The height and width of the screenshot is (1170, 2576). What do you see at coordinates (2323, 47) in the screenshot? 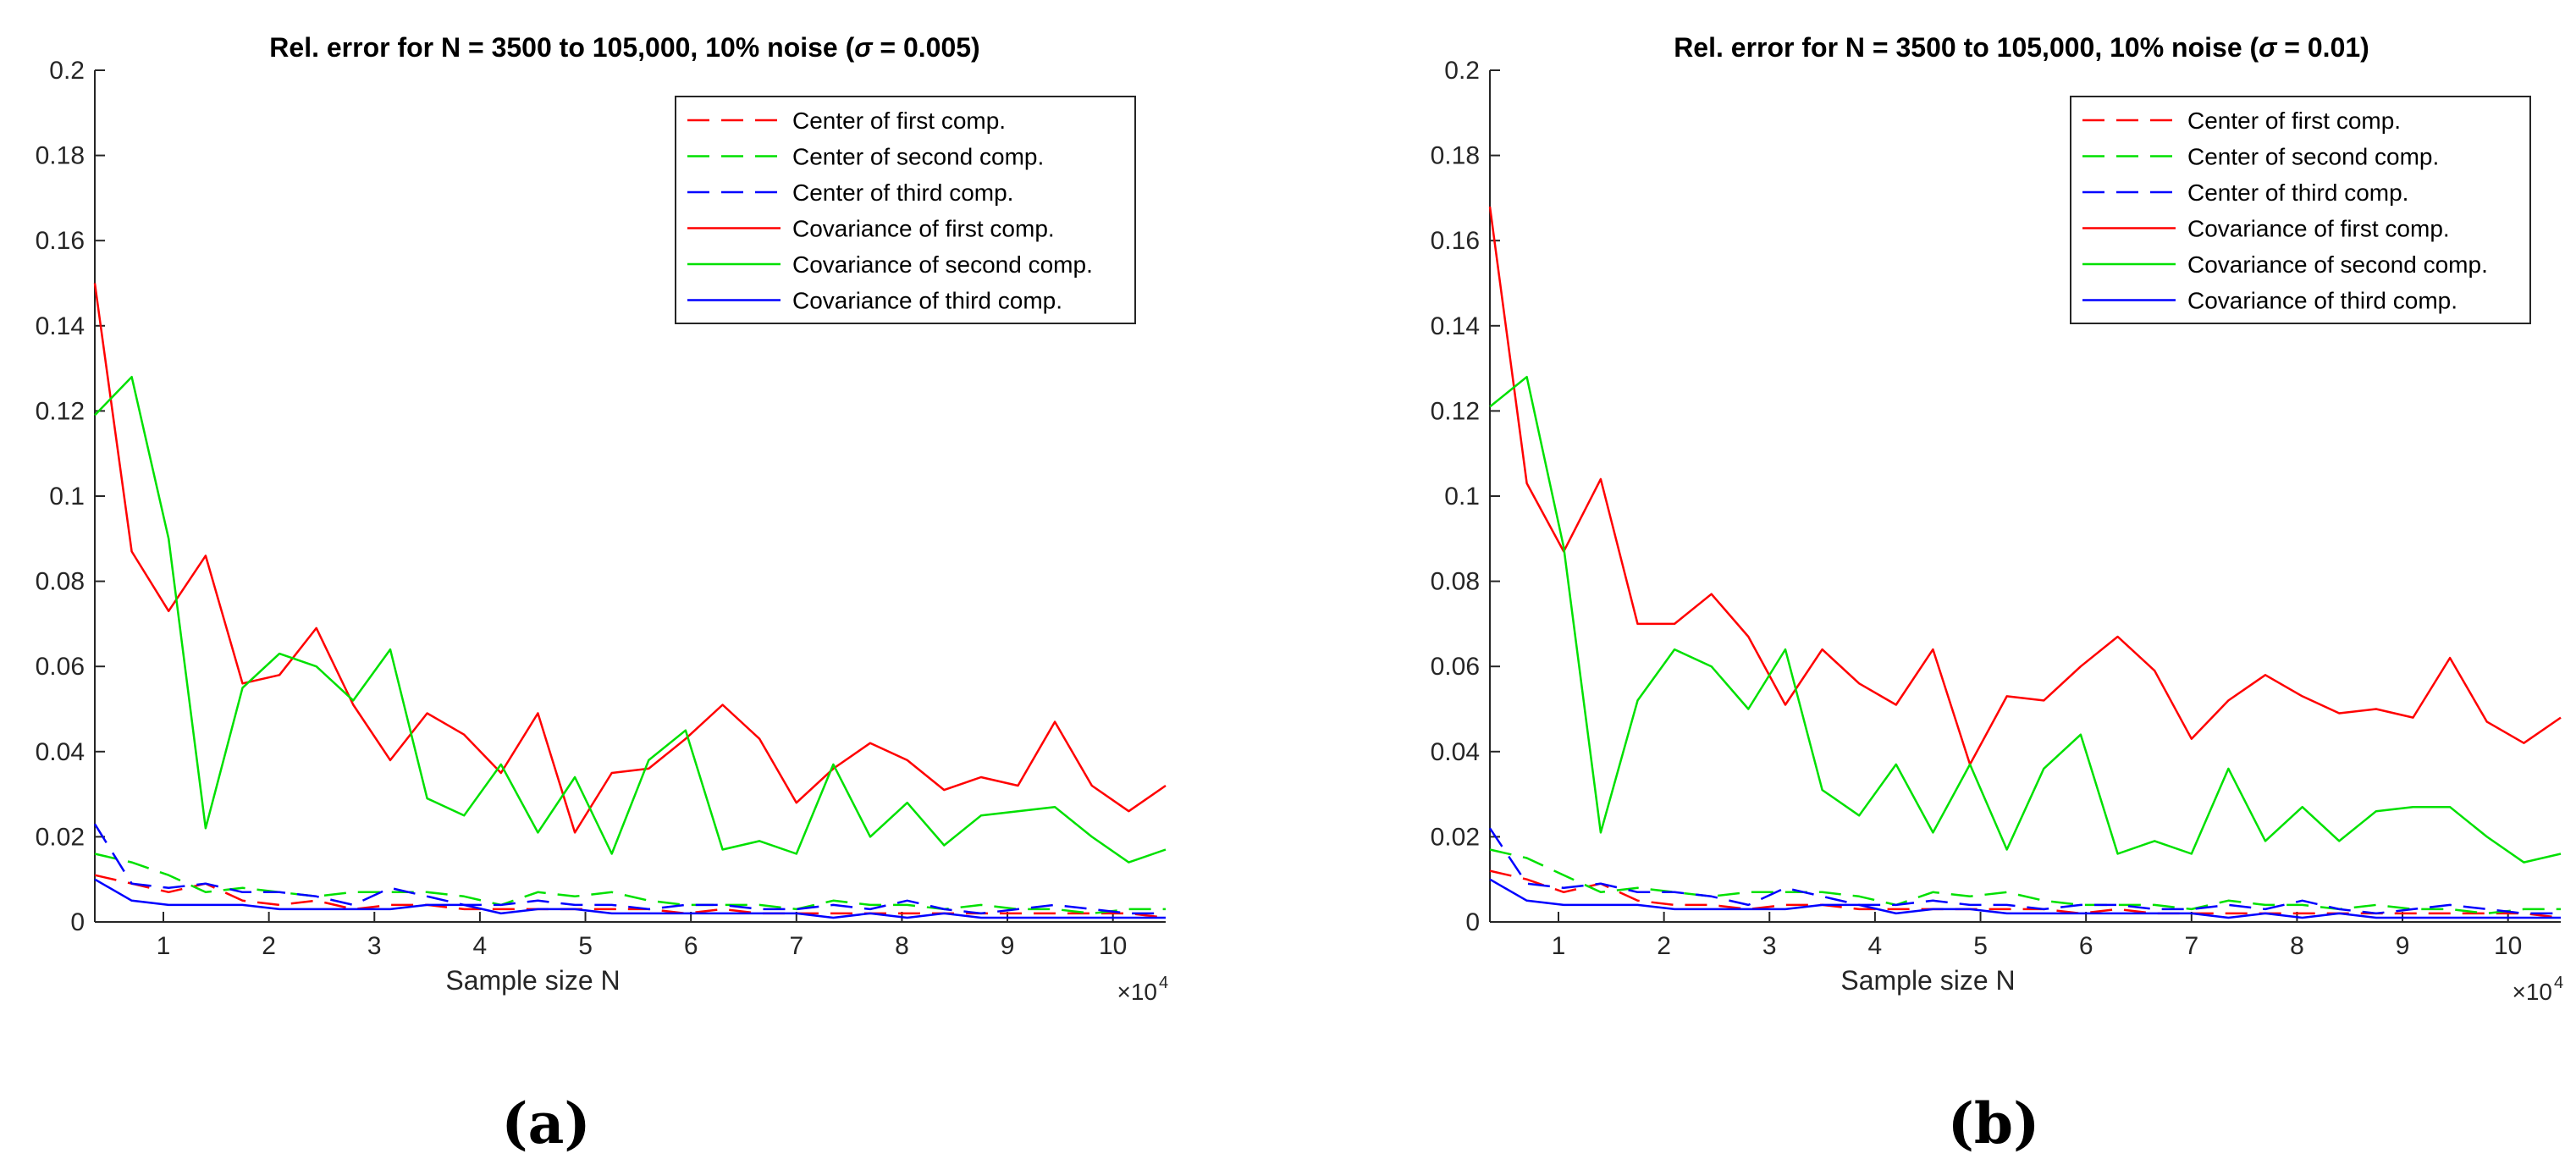
I see `title-suffix: = 0.01)` at bounding box center [2323, 47].